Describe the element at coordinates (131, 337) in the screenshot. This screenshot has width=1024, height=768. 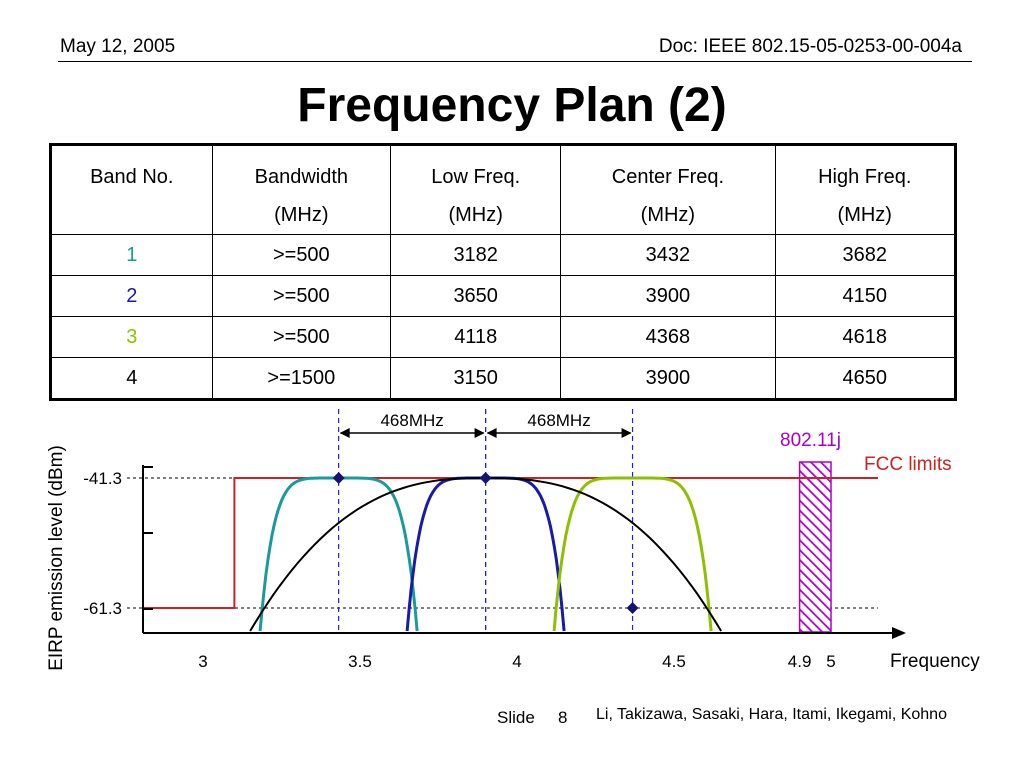
I see `cell-band-no: 3` at that location.